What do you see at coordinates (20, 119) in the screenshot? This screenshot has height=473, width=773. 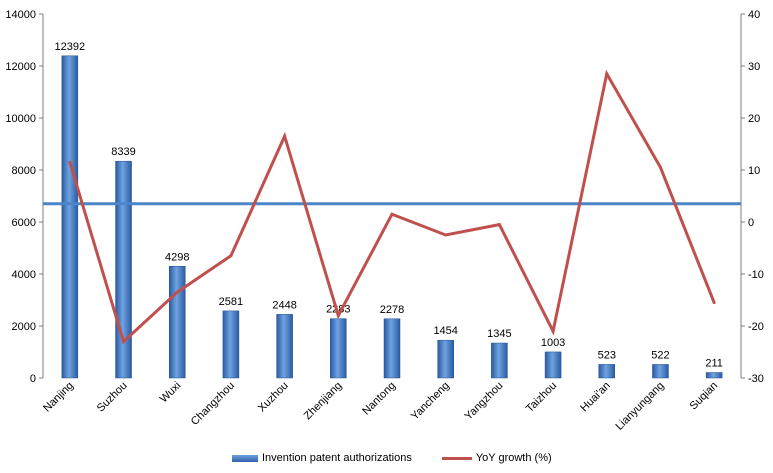 I see `left-tick-label: 10000` at bounding box center [20, 119].